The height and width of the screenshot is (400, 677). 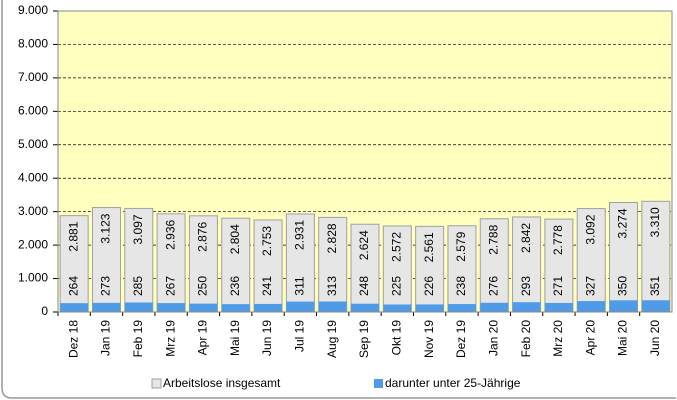 I want to click on value-label: 276, so click(x=493, y=286).